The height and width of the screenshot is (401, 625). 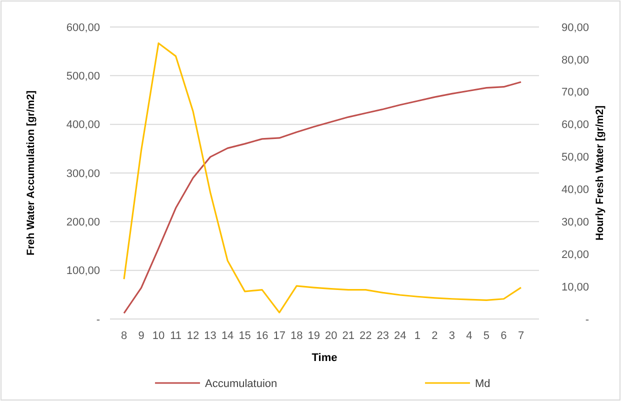 What do you see at coordinates (575, 125) in the screenshot?
I see `y2-tick-label: 60,00` at bounding box center [575, 125].